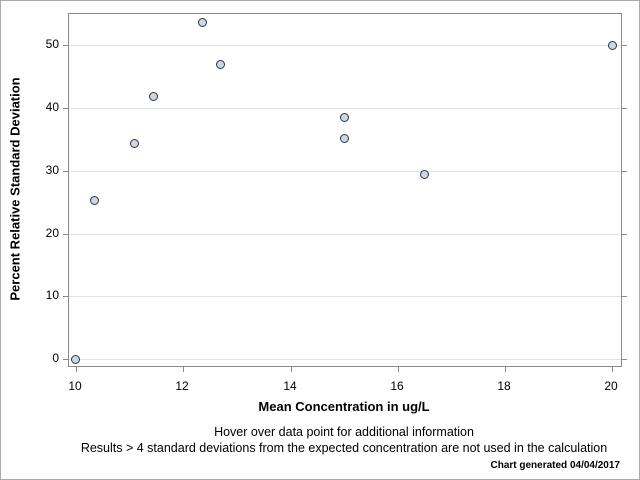  Describe the element at coordinates (182, 386) in the screenshot. I see `x-tick-label-12: 12` at that location.